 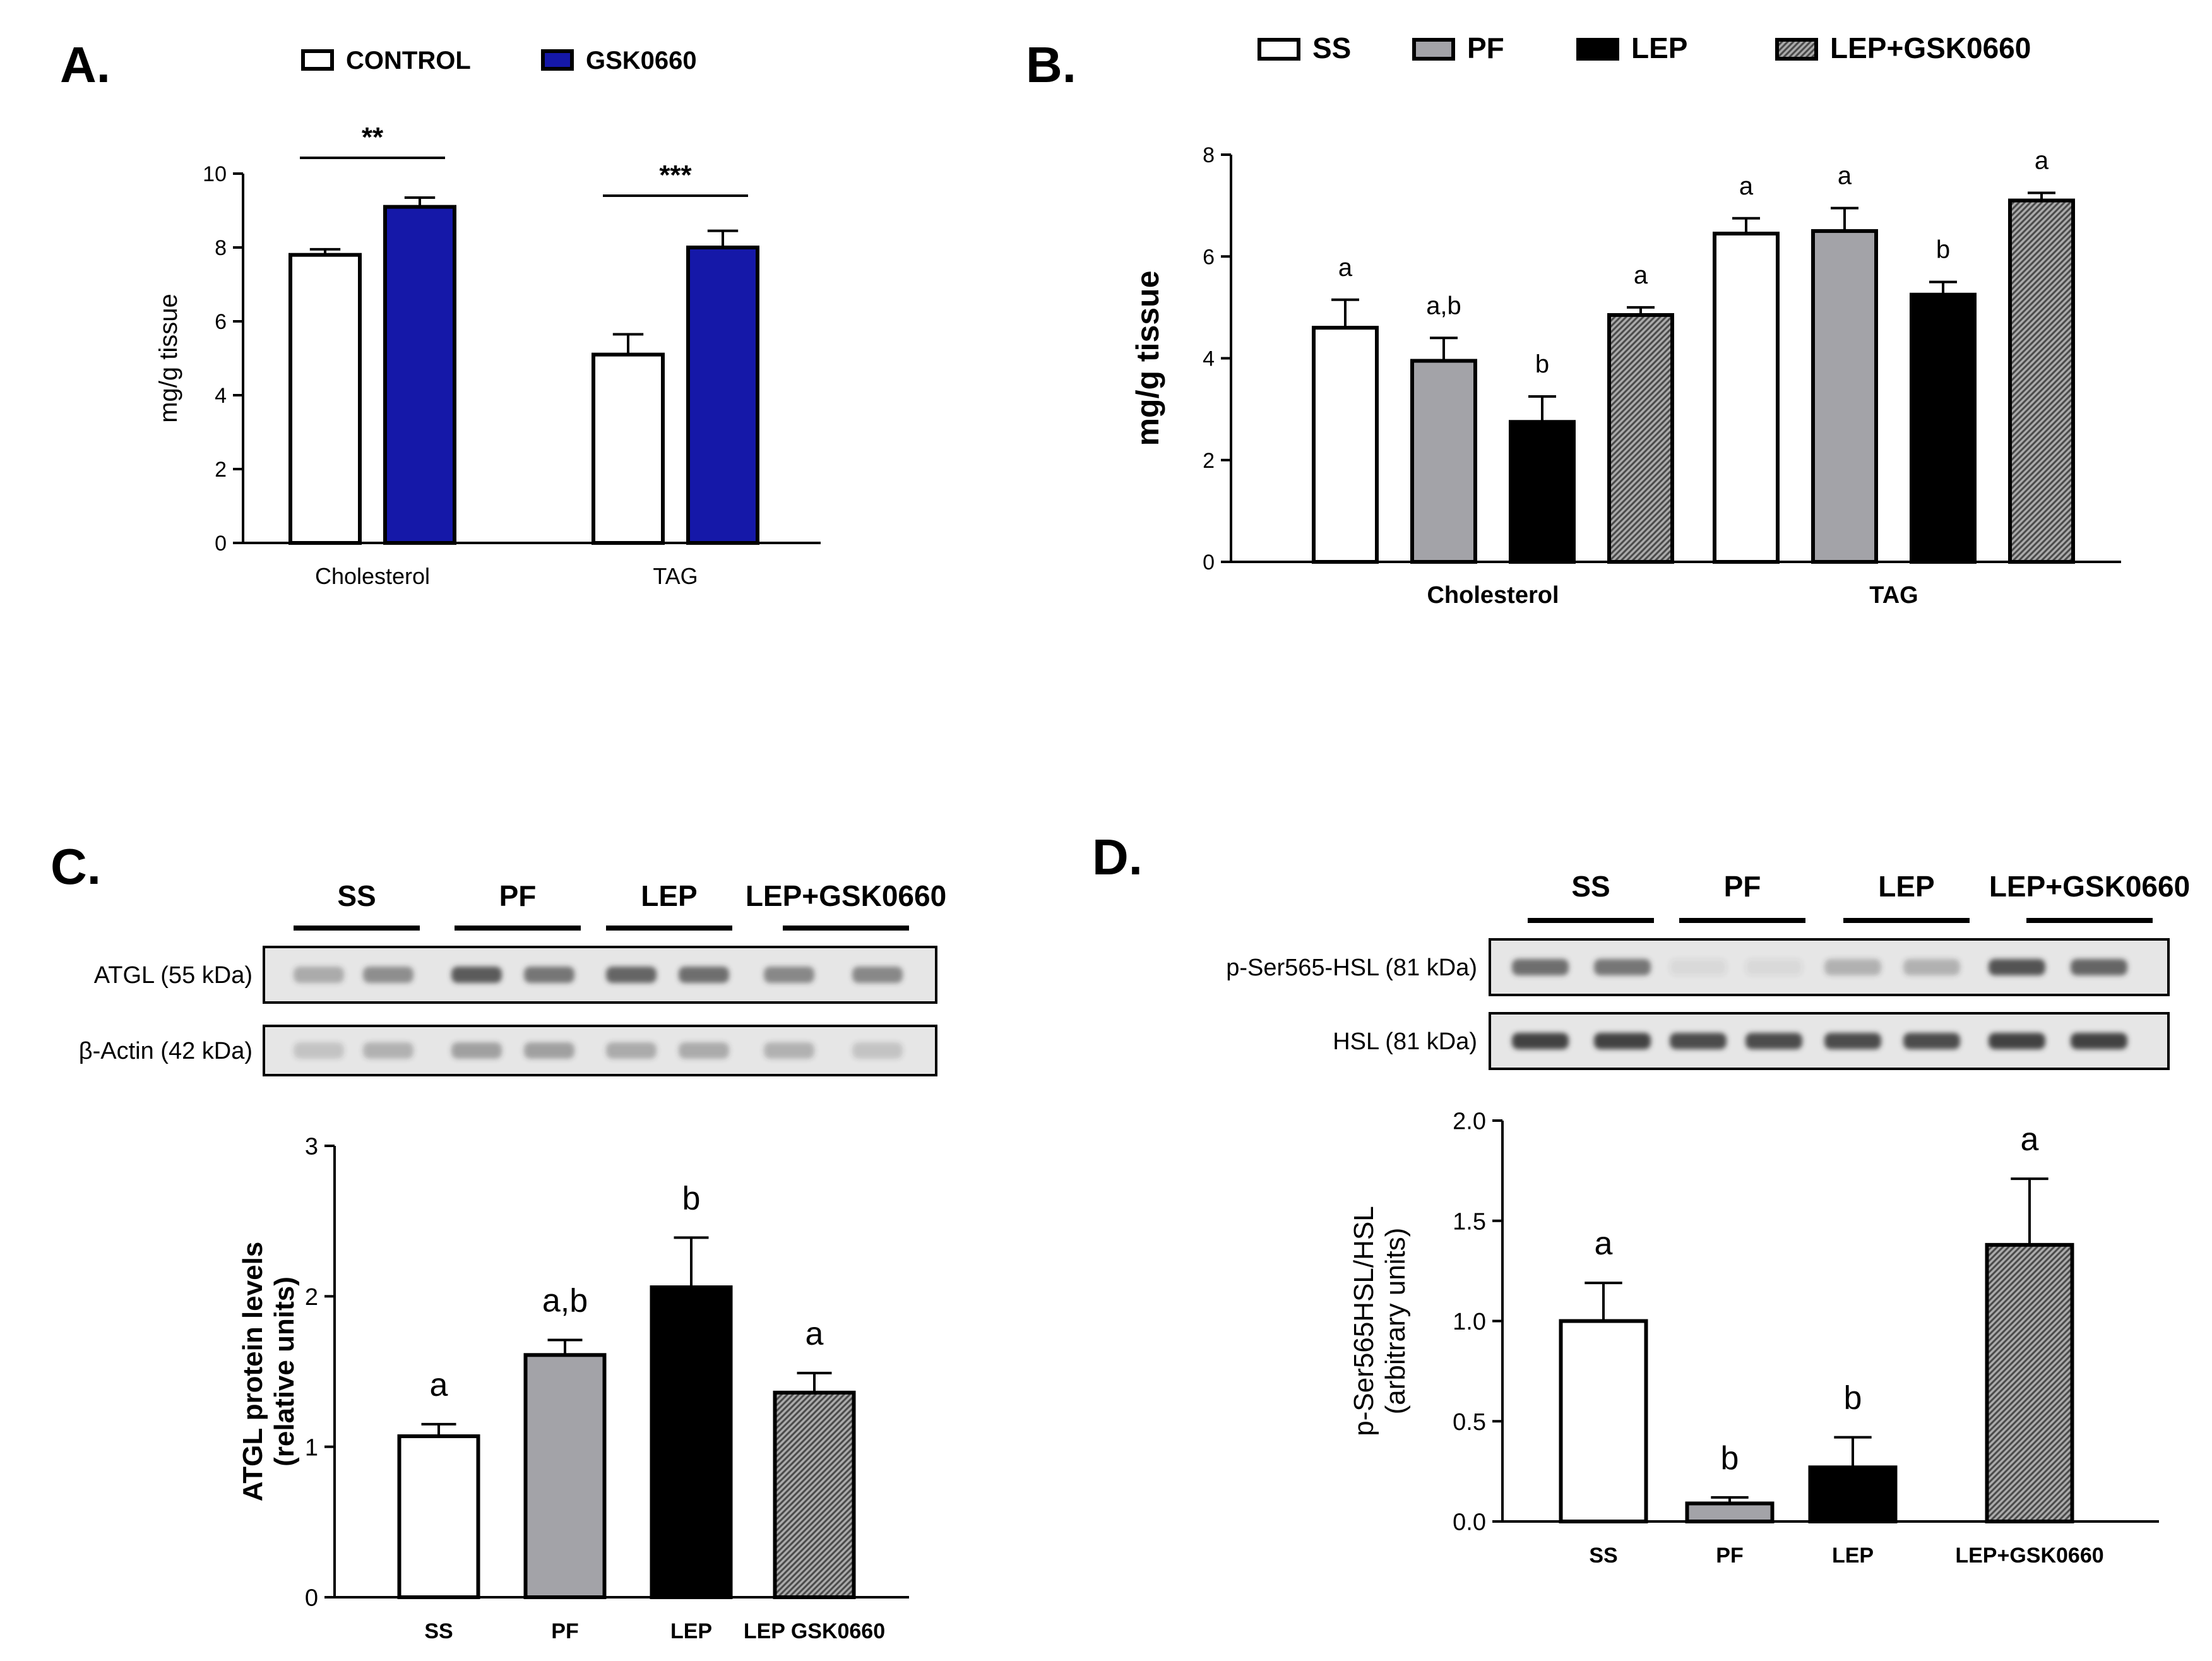 What do you see at coordinates (173, 976) in the screenshot?
I see `blot-row-label: ATGL (55 kDa)` at bounding box center [173, 976].